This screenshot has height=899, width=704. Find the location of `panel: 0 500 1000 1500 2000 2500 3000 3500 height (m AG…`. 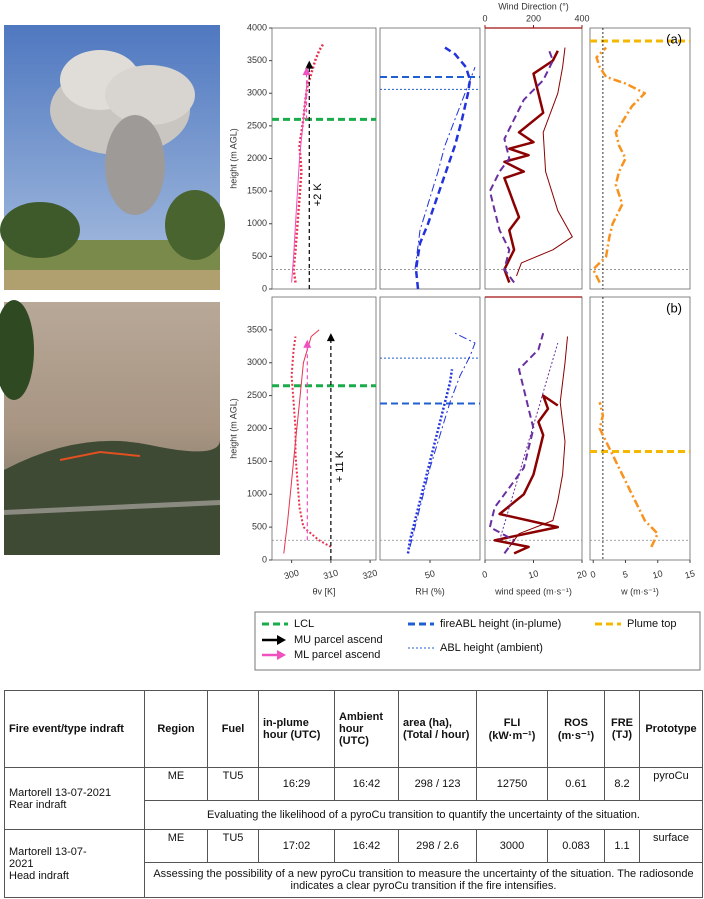

panel: 0 500 1000 1500 2000 2500 3000 3500 height (m AG… is located at coordinates (303, 446).